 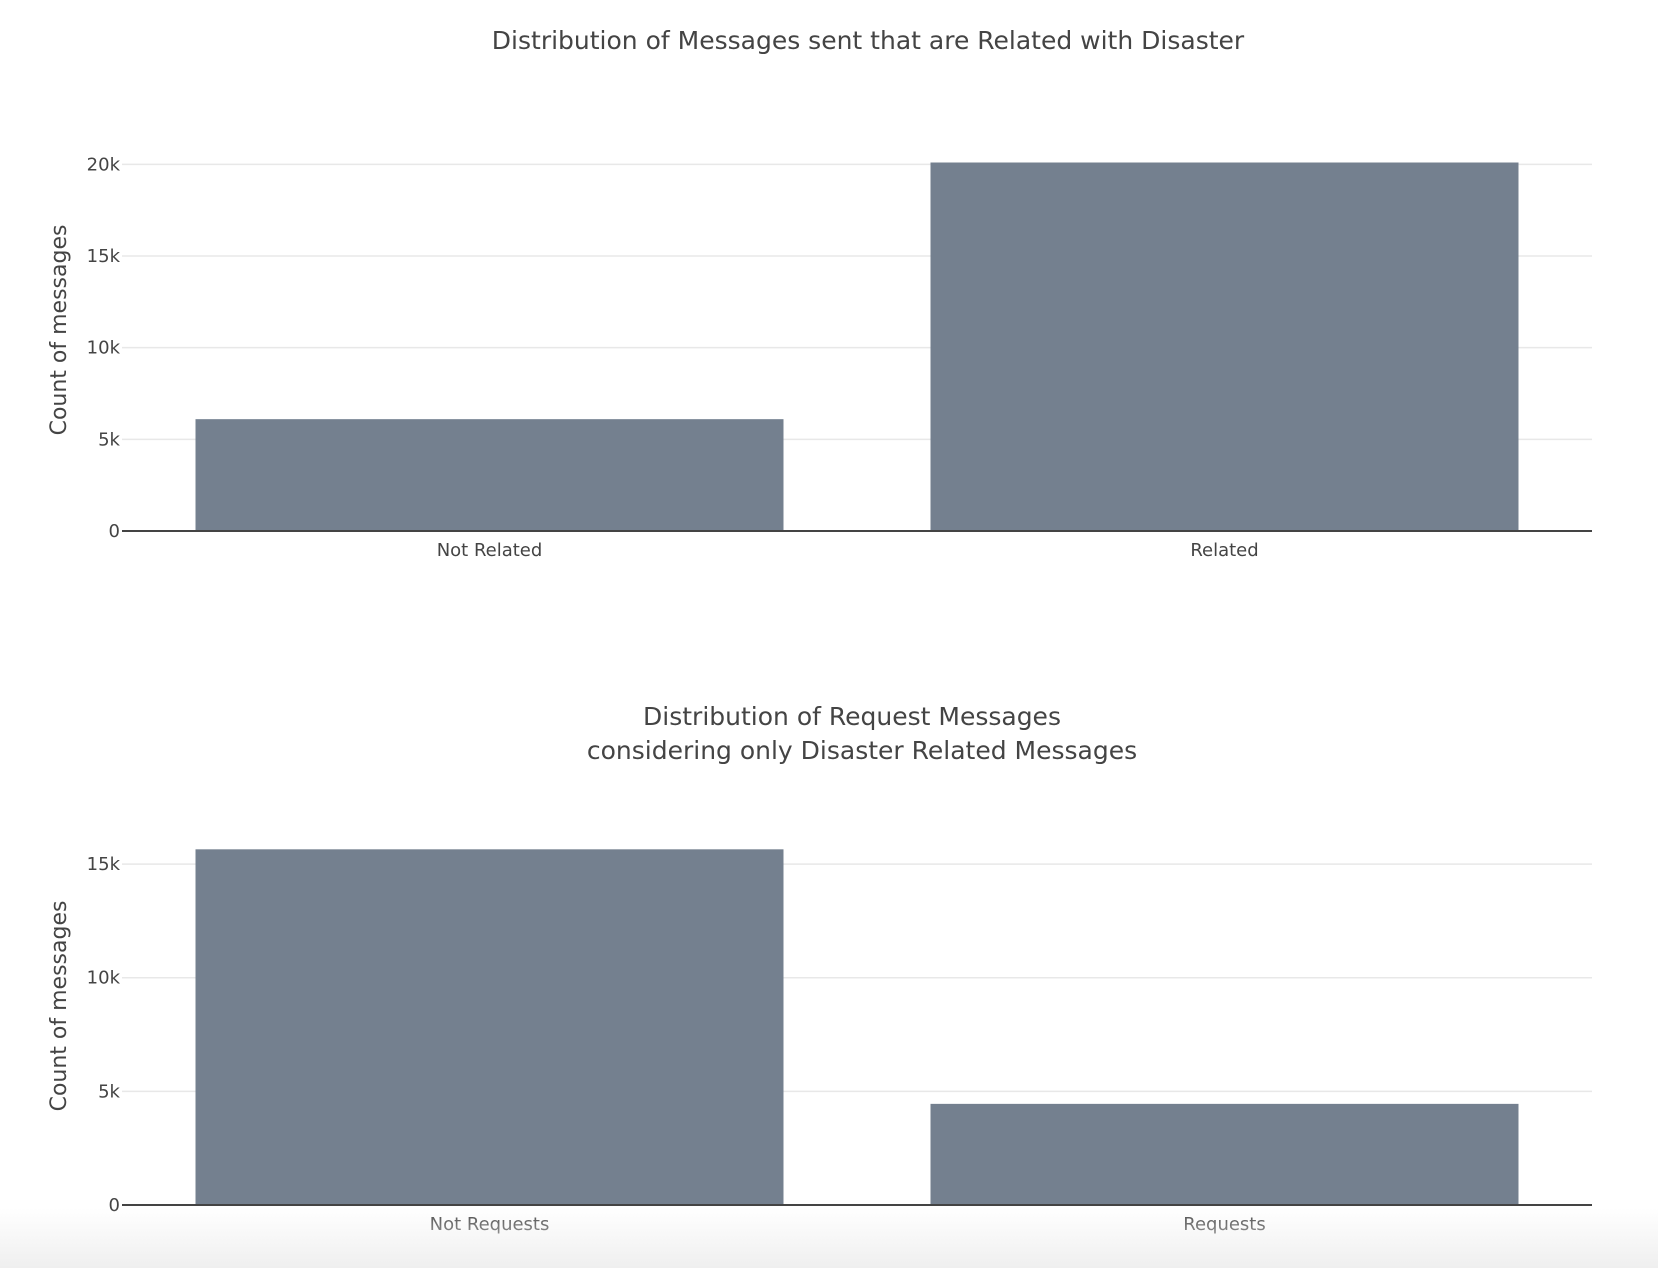 I want to click on bar-requests, so click(x=1224, y=1154).